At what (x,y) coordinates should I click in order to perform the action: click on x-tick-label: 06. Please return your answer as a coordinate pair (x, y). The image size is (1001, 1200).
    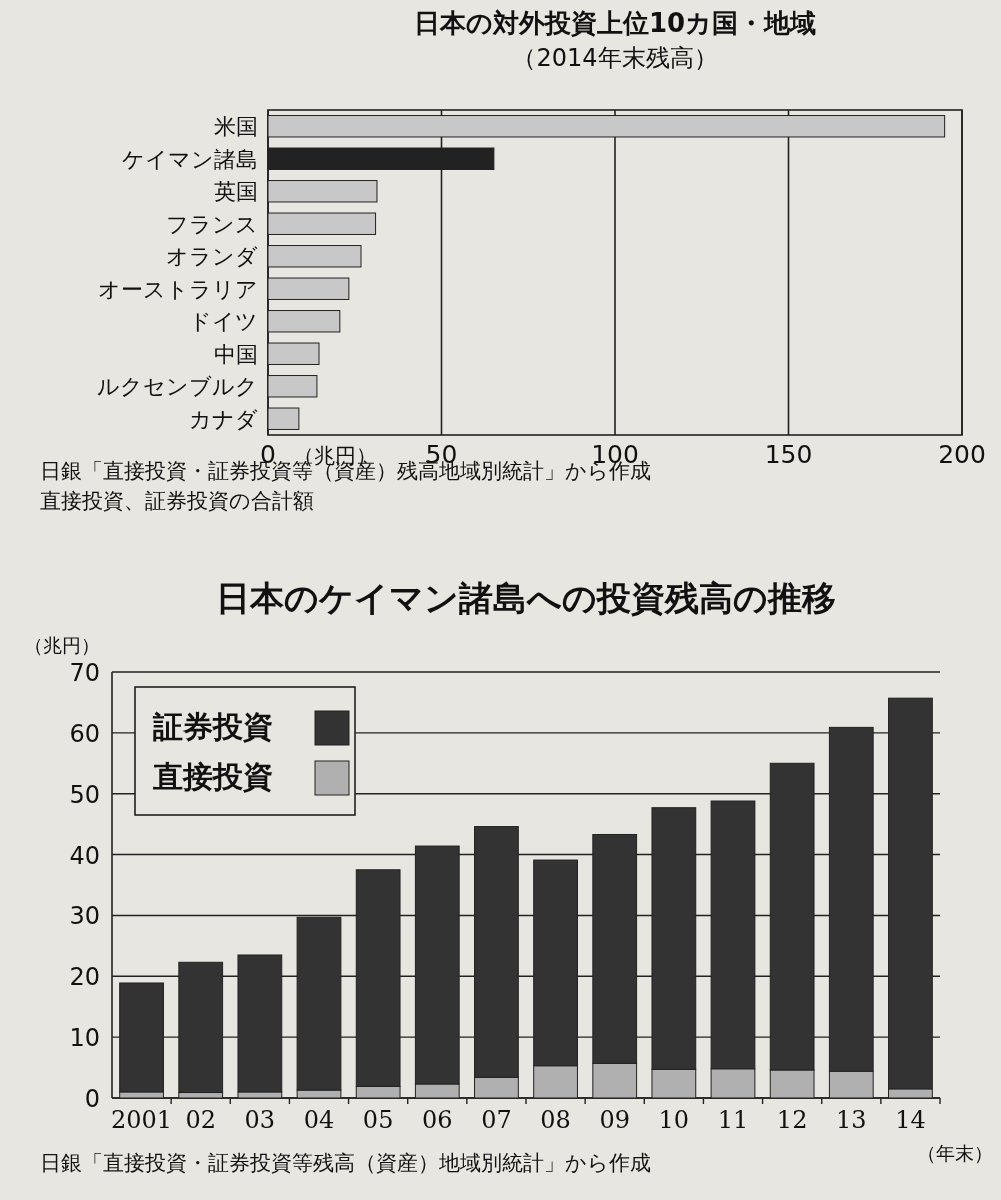
    Looking at the image, I should click on (437, 1120).